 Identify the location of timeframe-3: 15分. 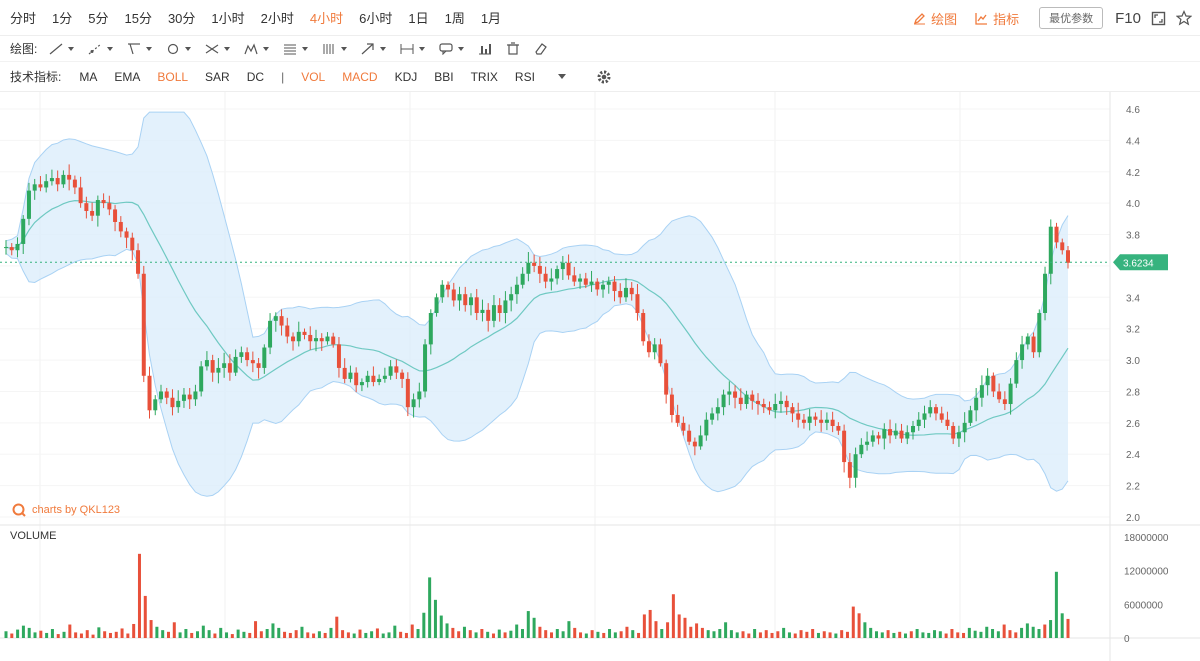
(138, 18).